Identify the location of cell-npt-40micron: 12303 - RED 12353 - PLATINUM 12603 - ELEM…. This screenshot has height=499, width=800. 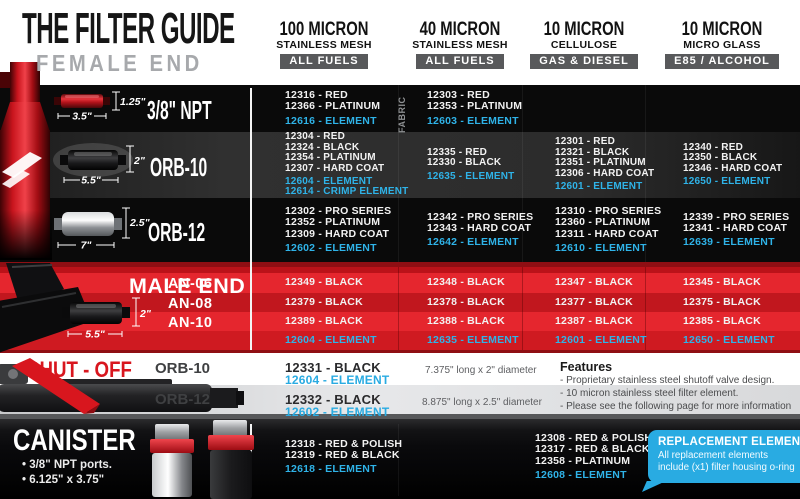
(460, 108).